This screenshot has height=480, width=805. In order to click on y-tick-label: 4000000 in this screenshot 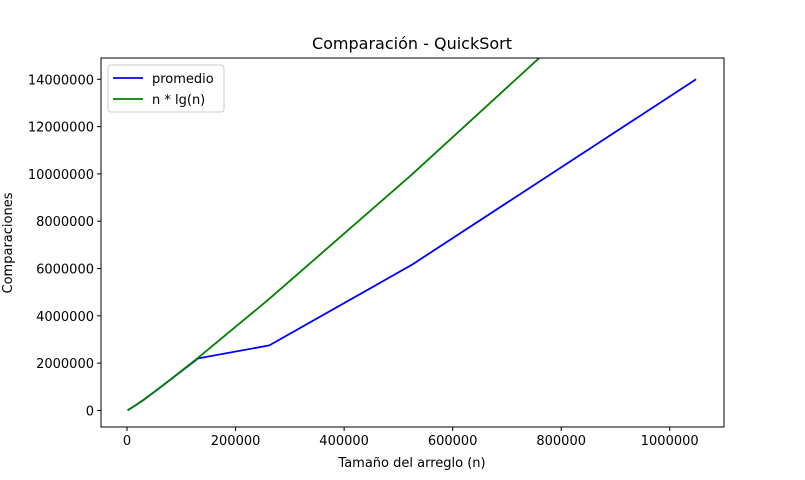, I will do `click(65, 317)`.